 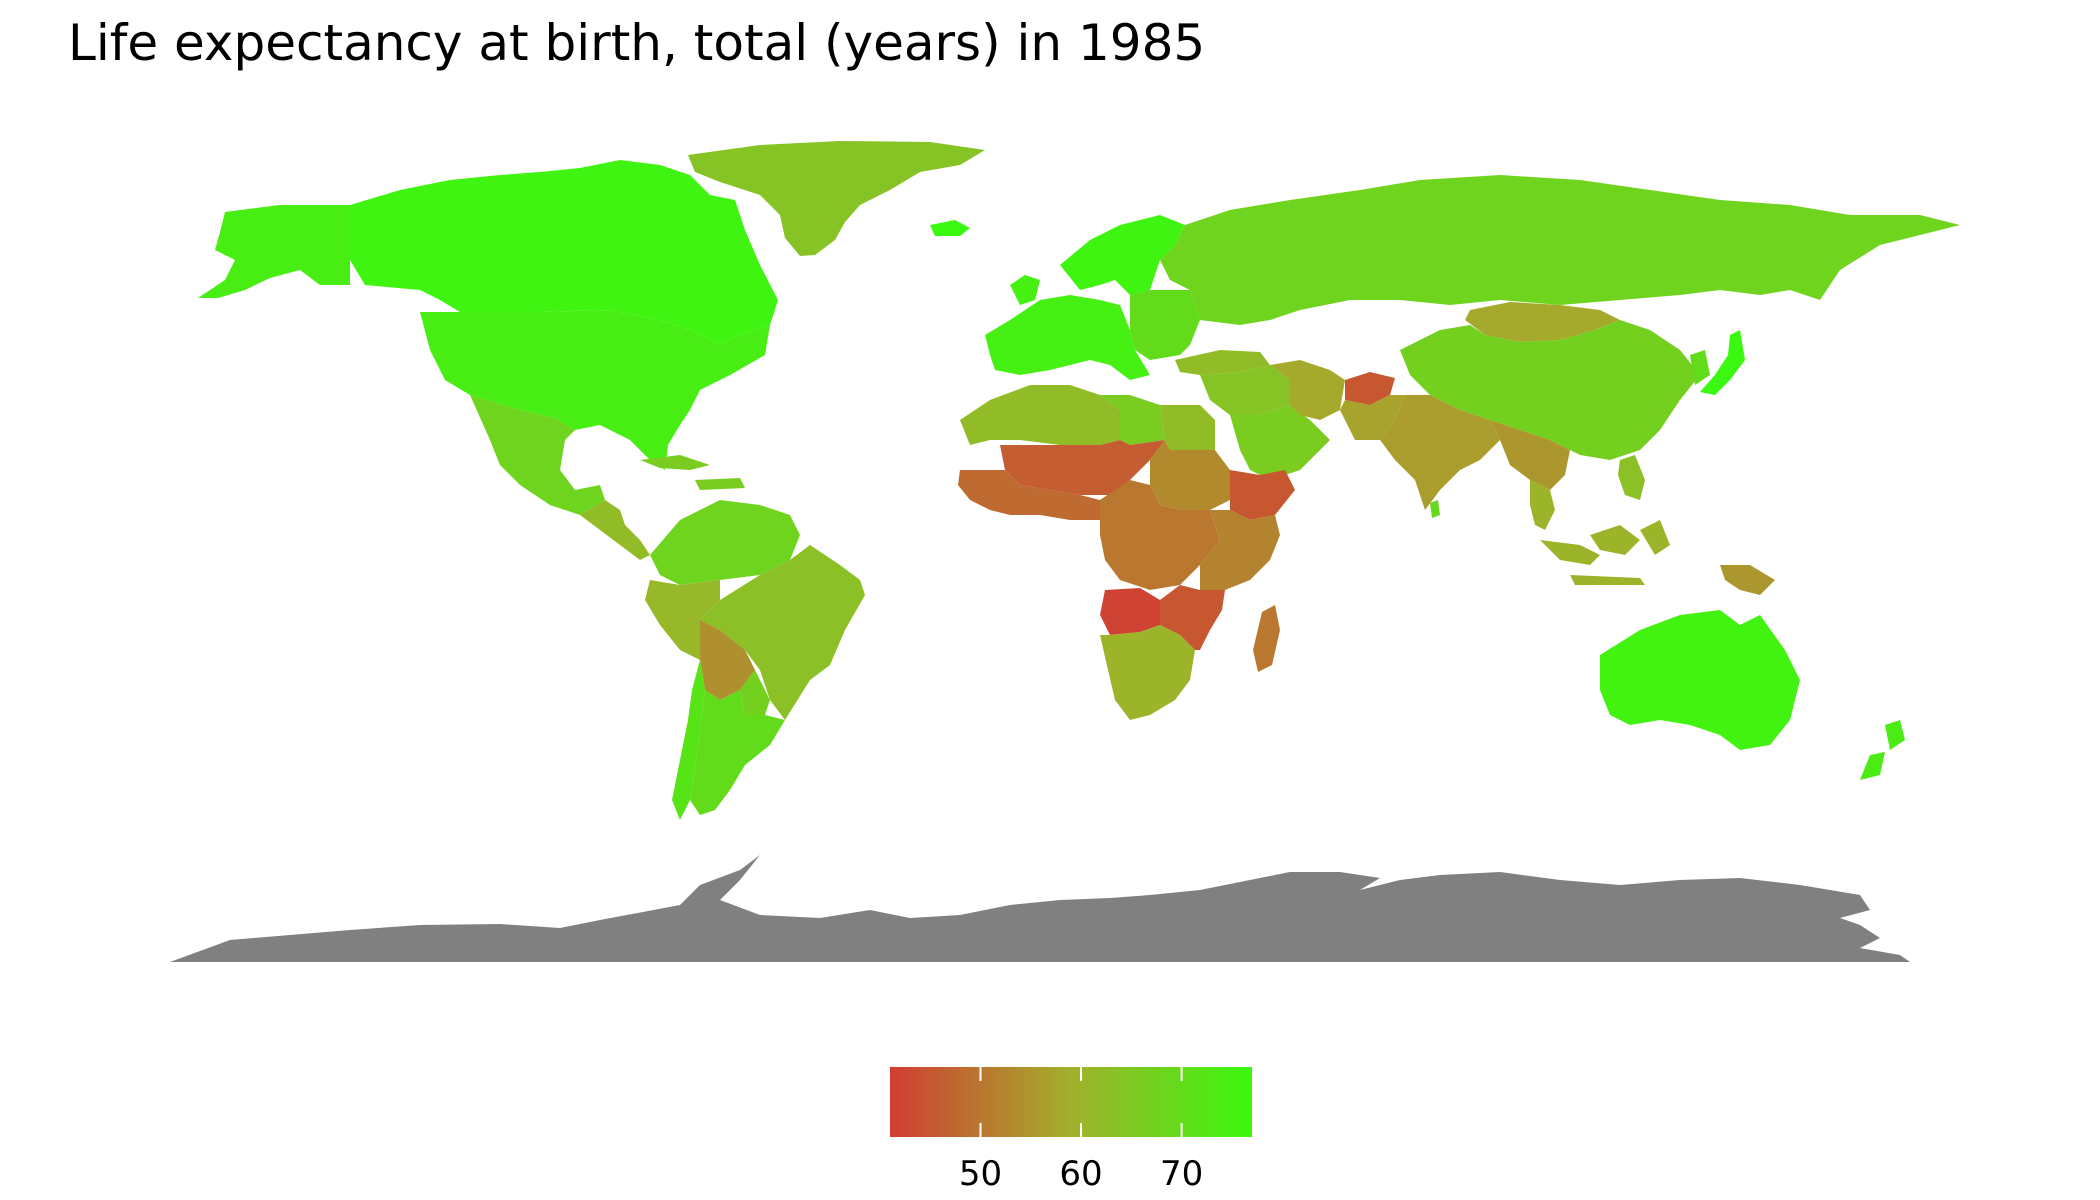 What do you see at coordinates (1700, 680) in the screenshot?
I see `region-australia` at bounding box center [1700, 680].